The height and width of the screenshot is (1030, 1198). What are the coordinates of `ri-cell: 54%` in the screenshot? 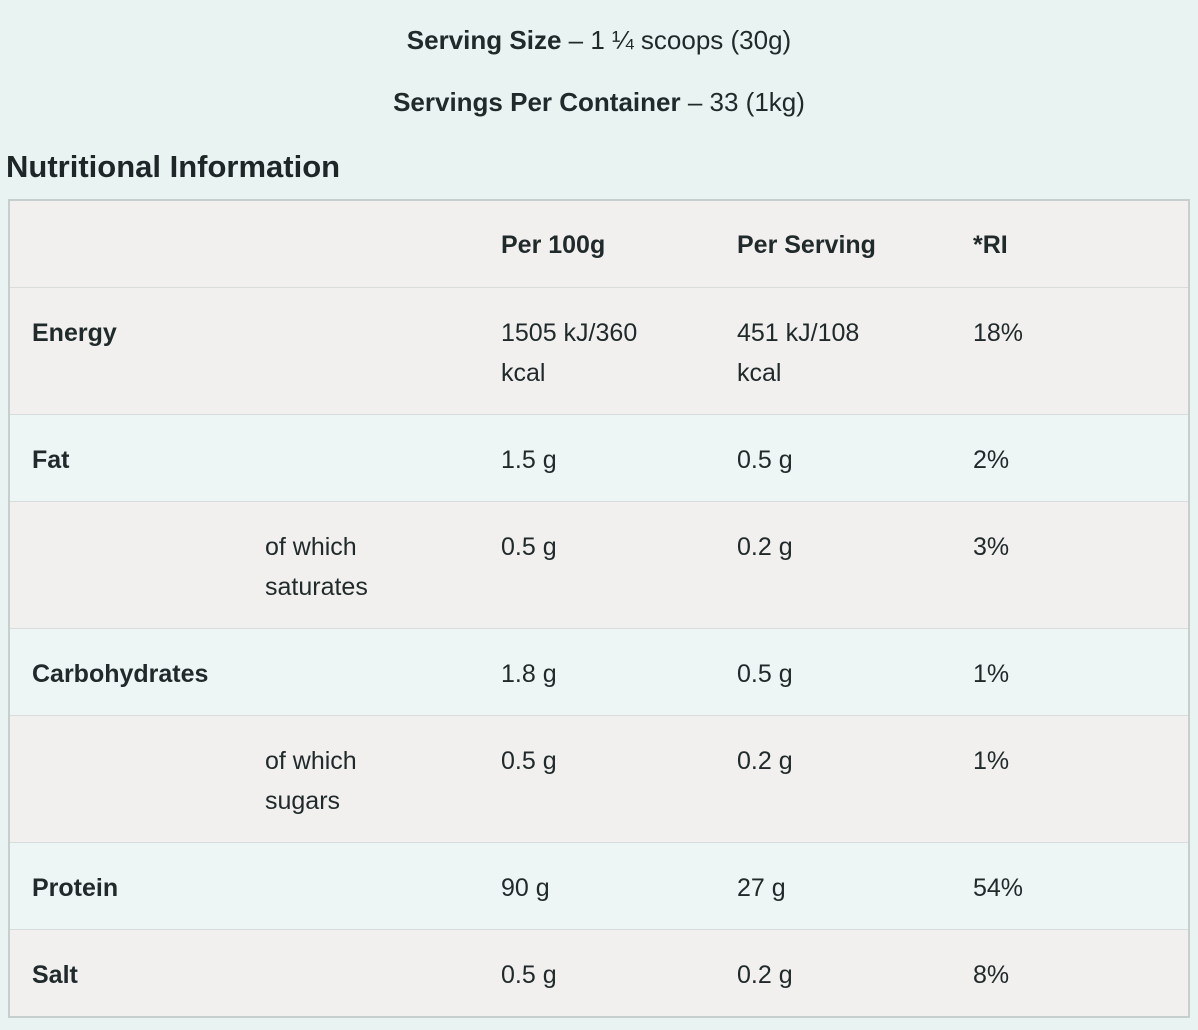 It's located at (1071, 886).